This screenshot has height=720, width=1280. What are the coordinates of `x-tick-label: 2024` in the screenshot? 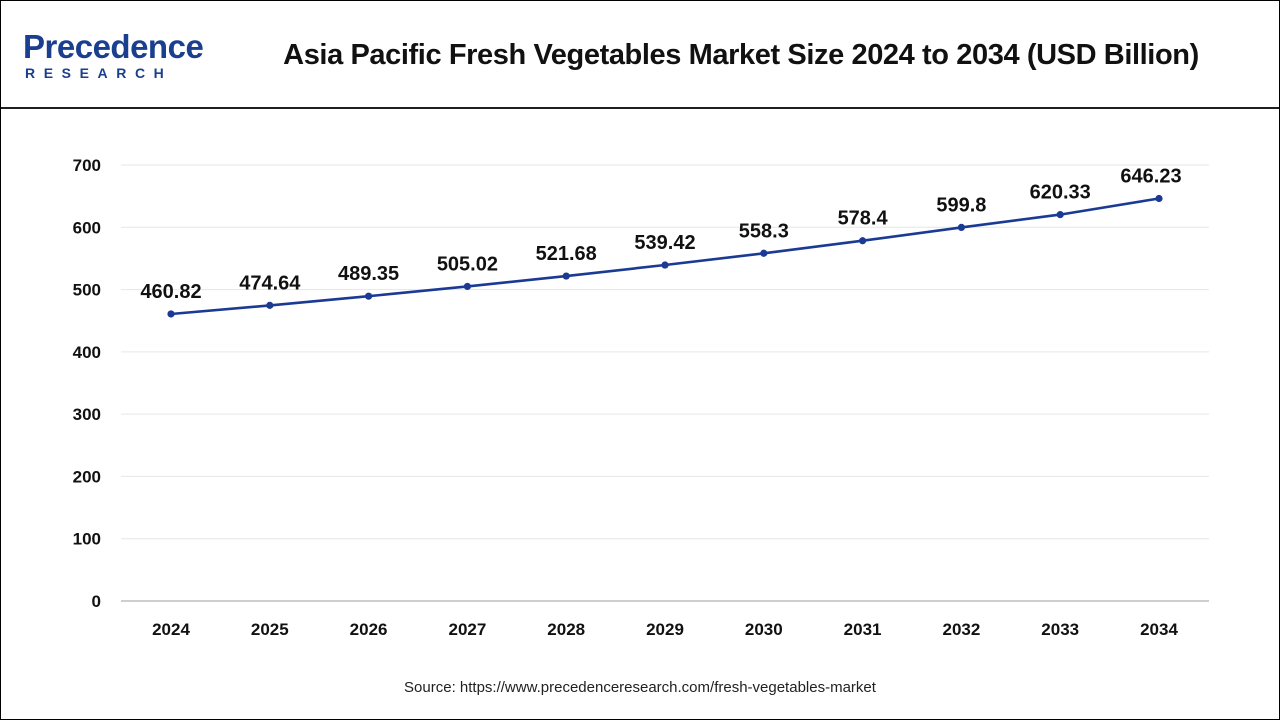 It's located at (171, 629).